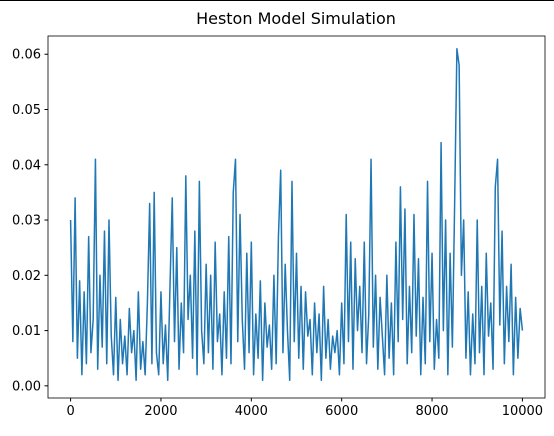  I want to click on x-tick-label: 4000, so click(251, 411).